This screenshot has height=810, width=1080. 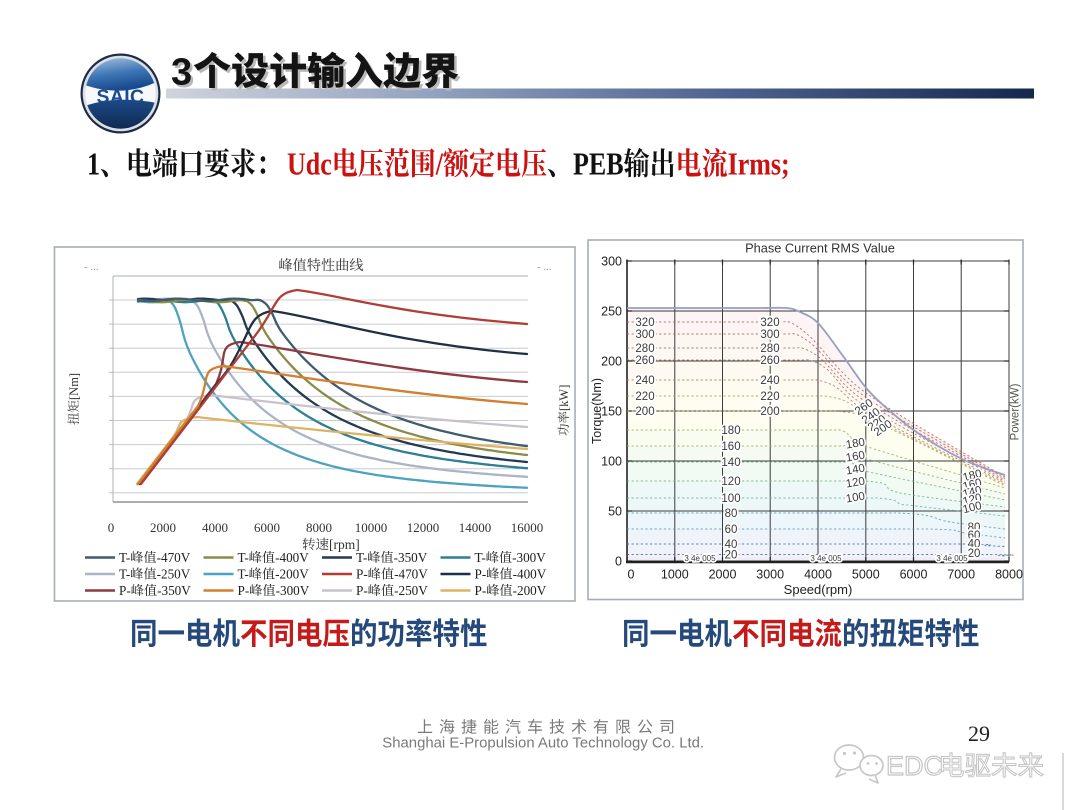 I want to click on svg-text: 3000, so click(x=770, y=575).